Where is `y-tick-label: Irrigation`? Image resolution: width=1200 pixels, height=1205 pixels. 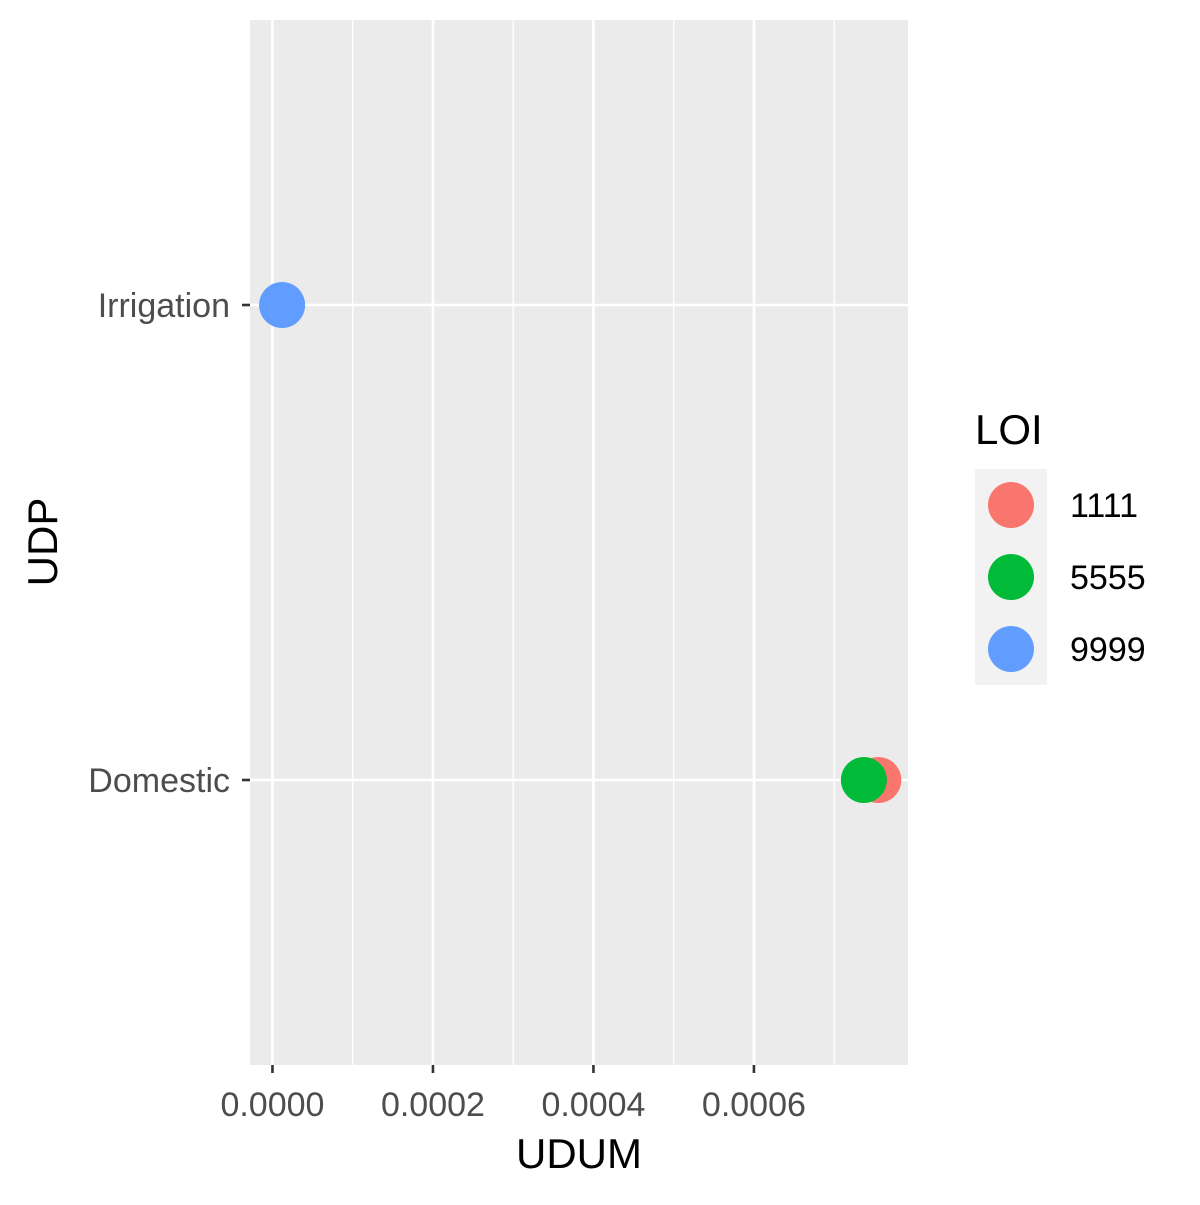
y-tick-label: Irrigation is located at coordinates (164, 306).